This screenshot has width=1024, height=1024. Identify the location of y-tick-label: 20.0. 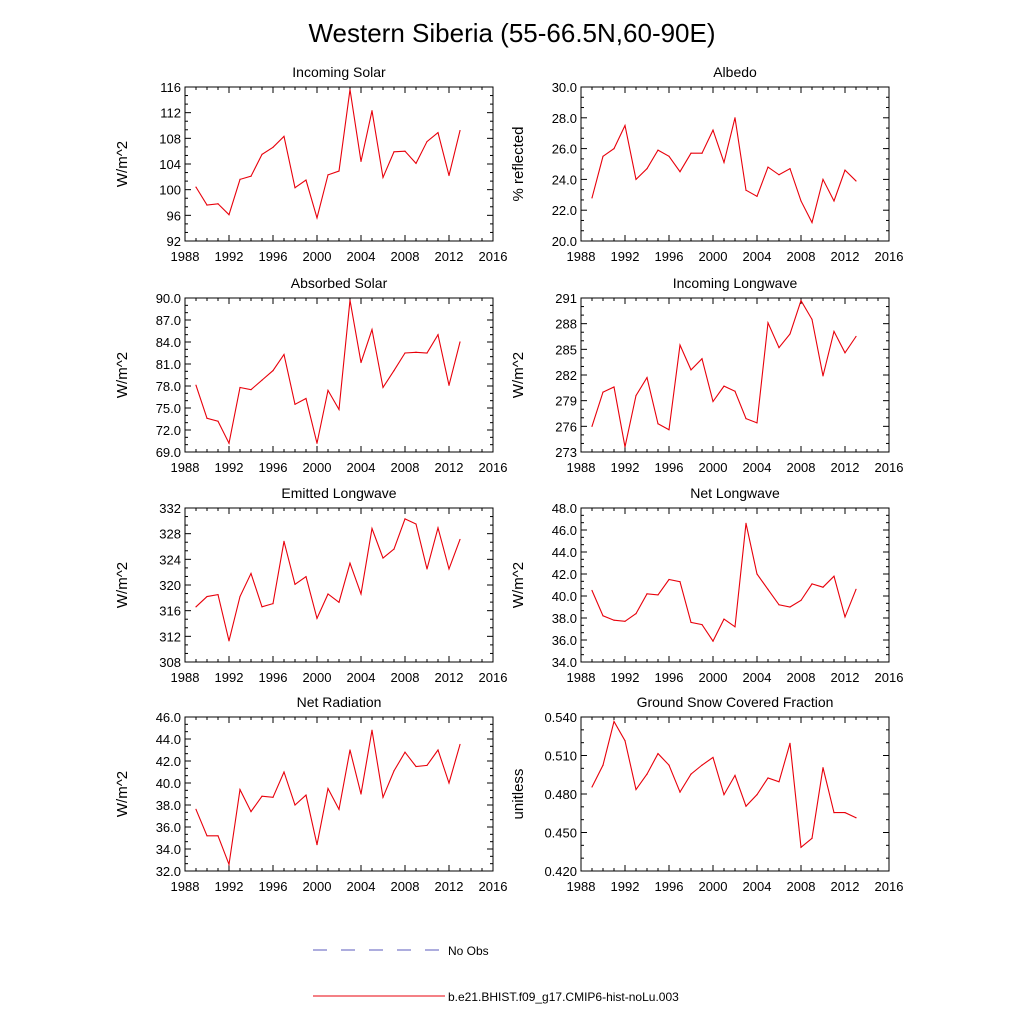
(564, 241).